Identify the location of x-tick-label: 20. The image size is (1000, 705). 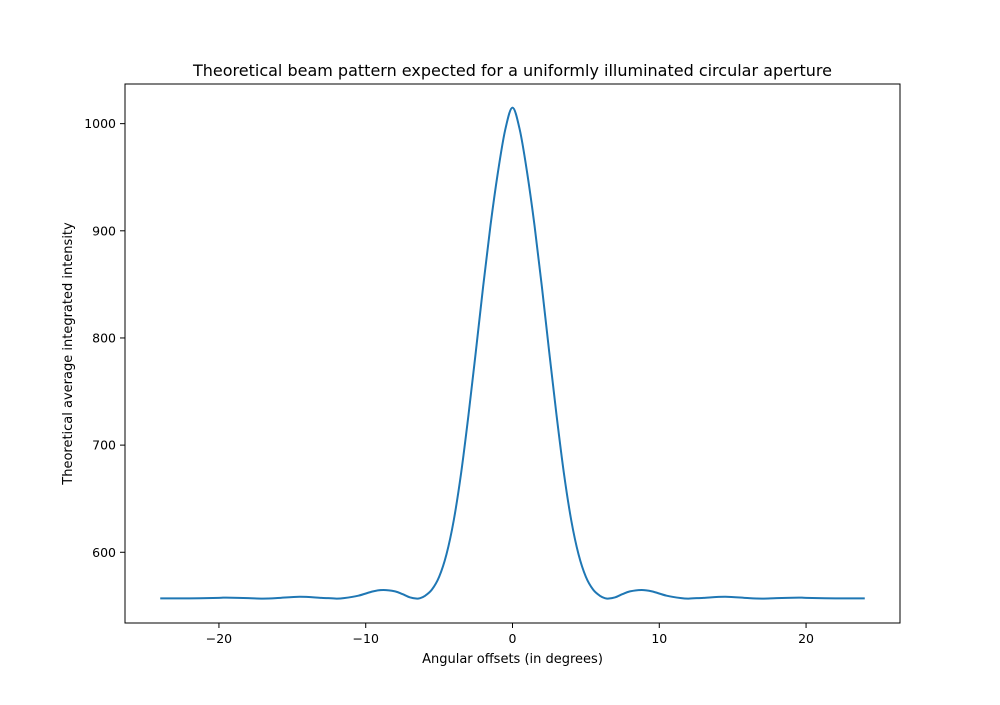
(806, 638).